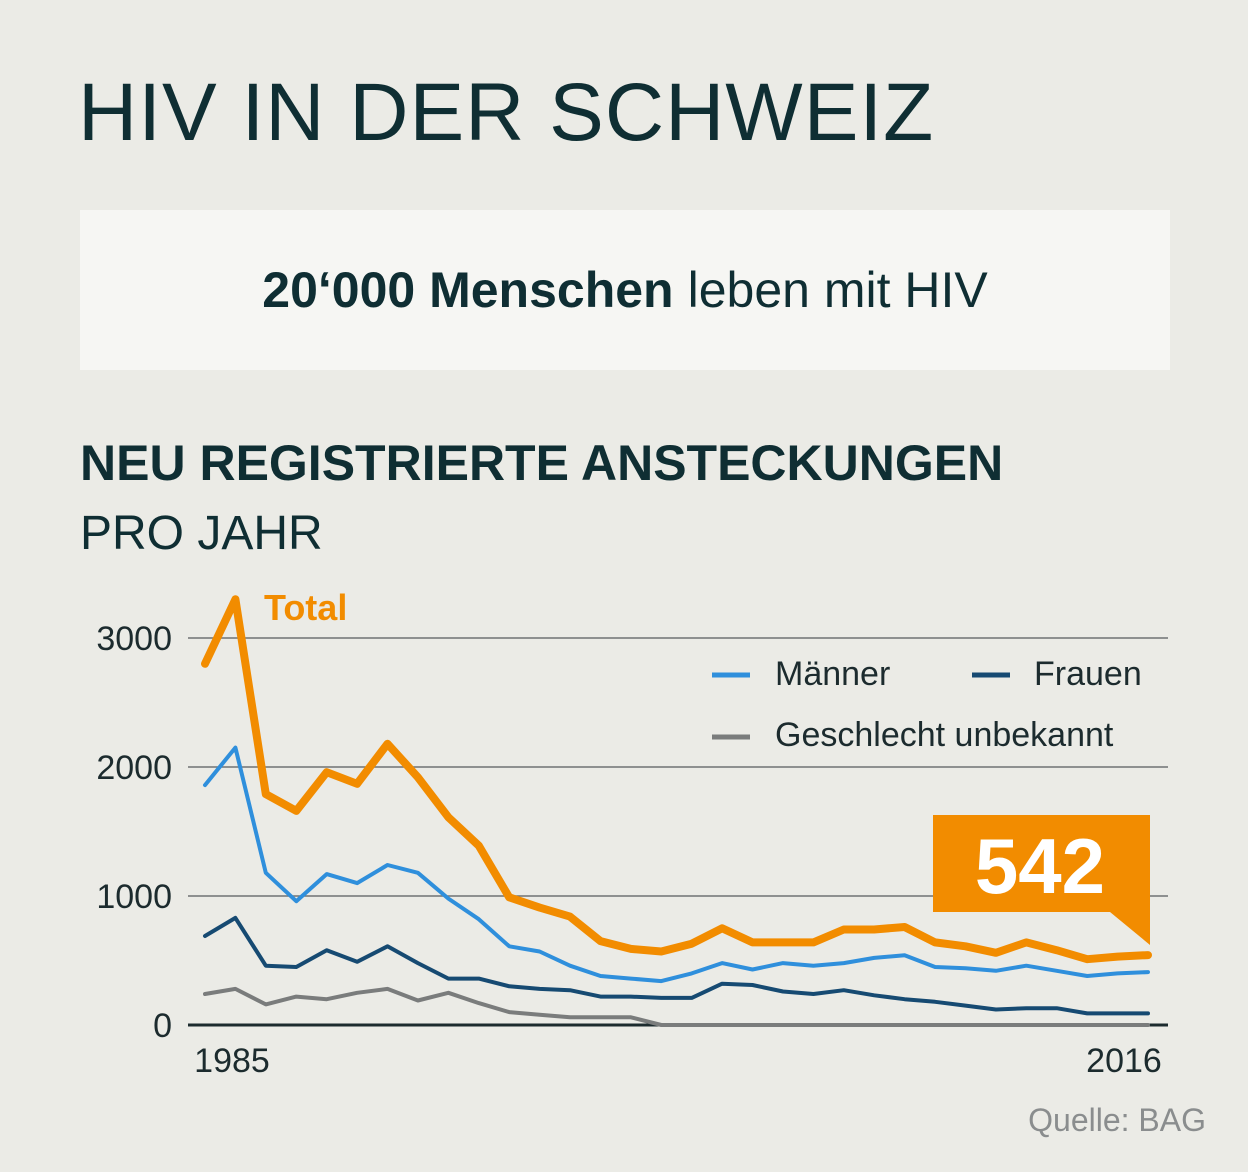  I want to click on highlight-value-label: 542, so click(1040, 866).